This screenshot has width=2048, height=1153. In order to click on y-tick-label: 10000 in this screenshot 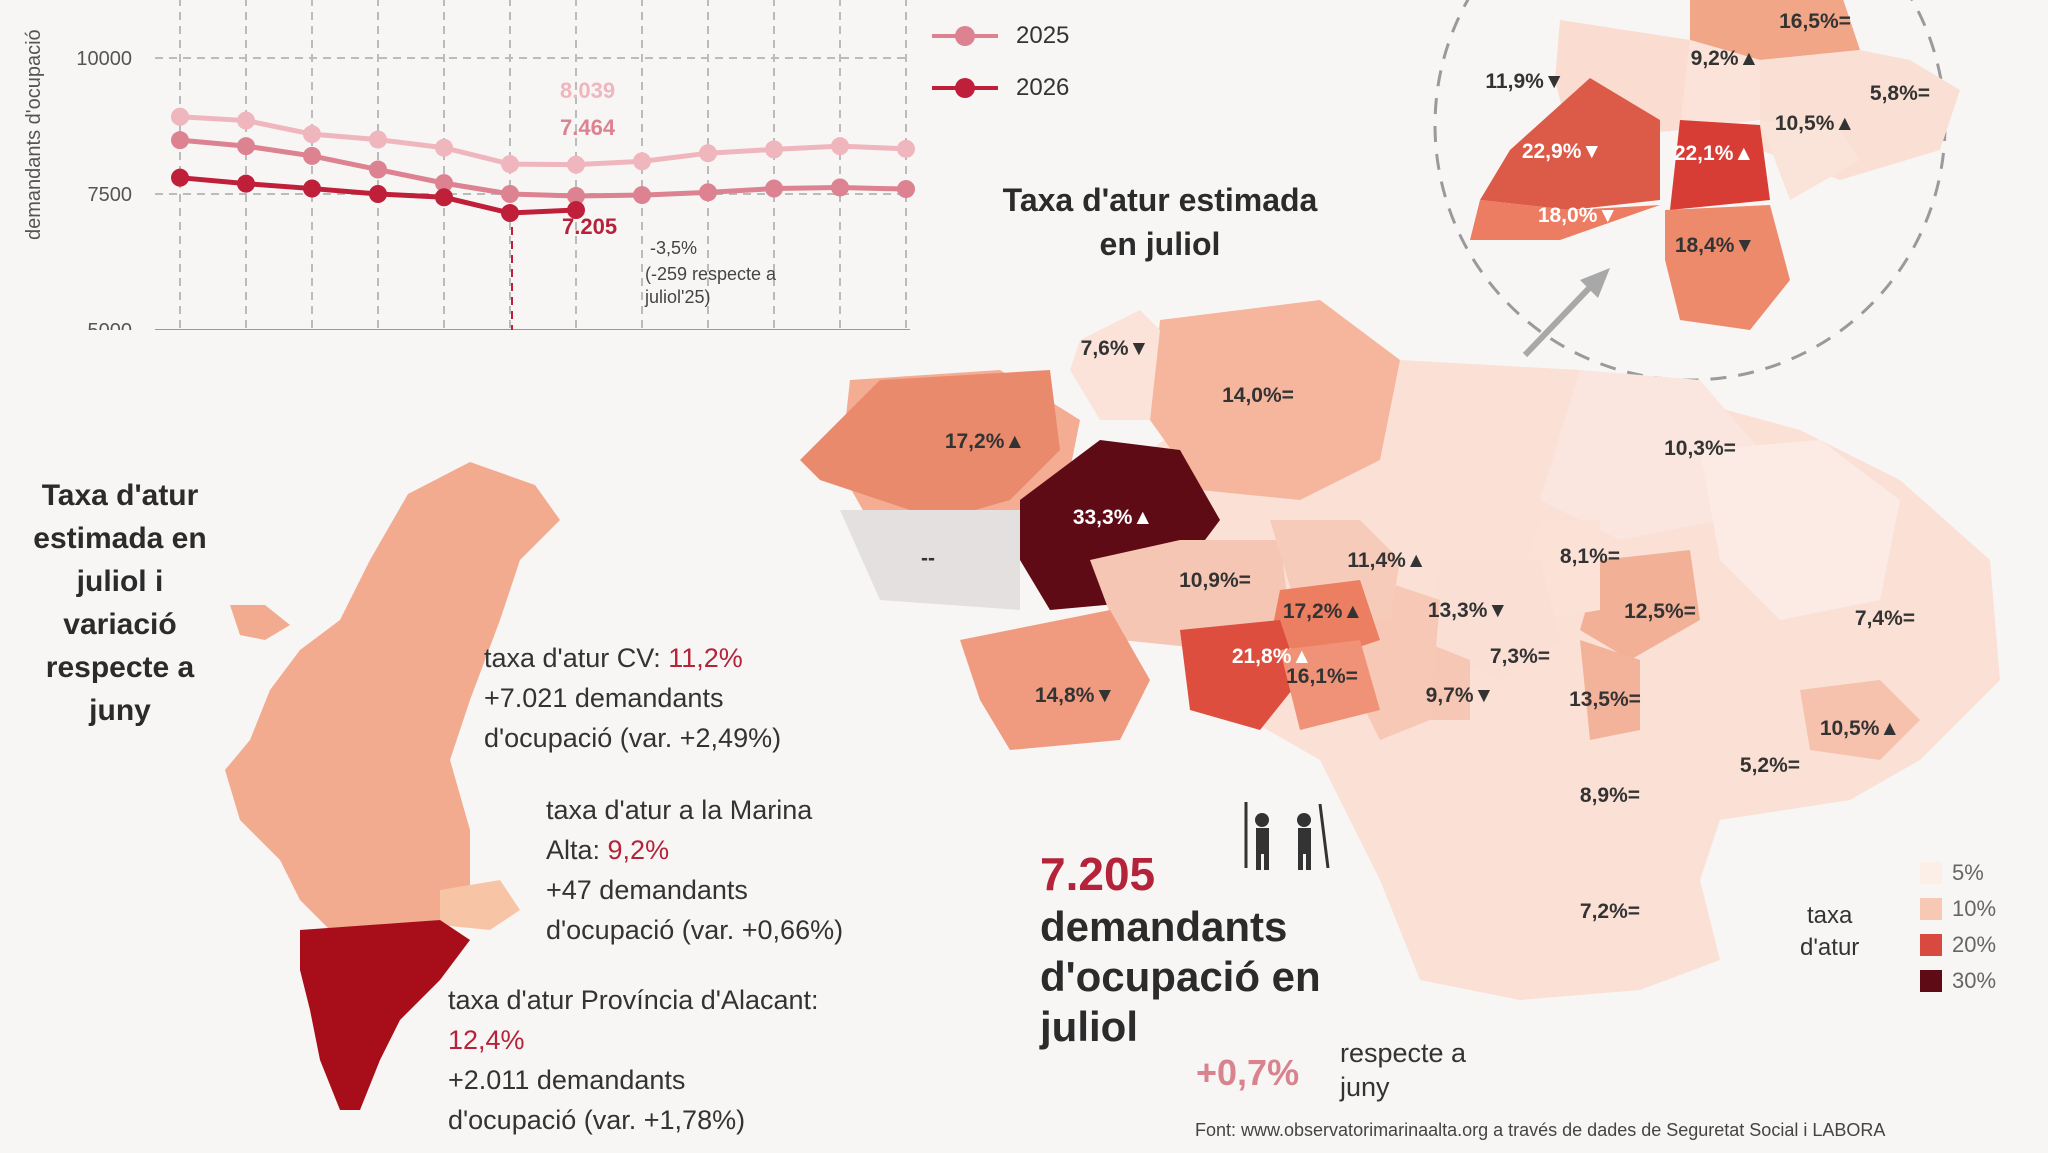, I will do `click(104, 59)`.